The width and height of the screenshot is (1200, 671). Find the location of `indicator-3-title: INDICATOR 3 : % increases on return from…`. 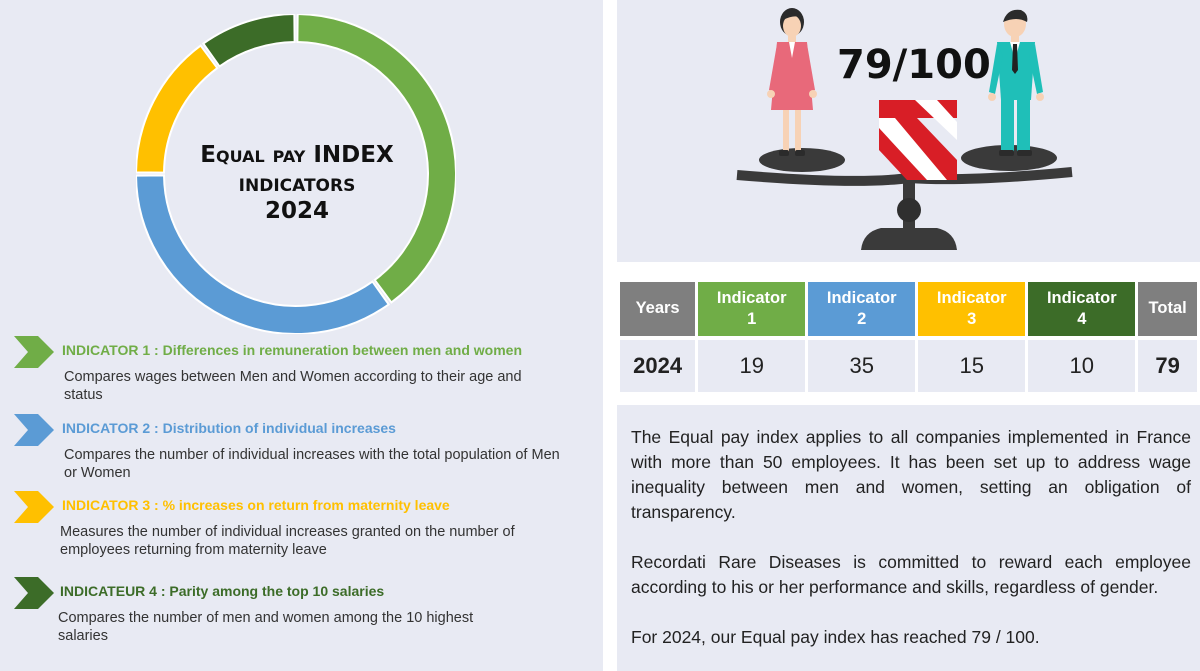

indicator-3-title: INDICATOR 3 : % increases on return from… is located at coordinates (256, 505).